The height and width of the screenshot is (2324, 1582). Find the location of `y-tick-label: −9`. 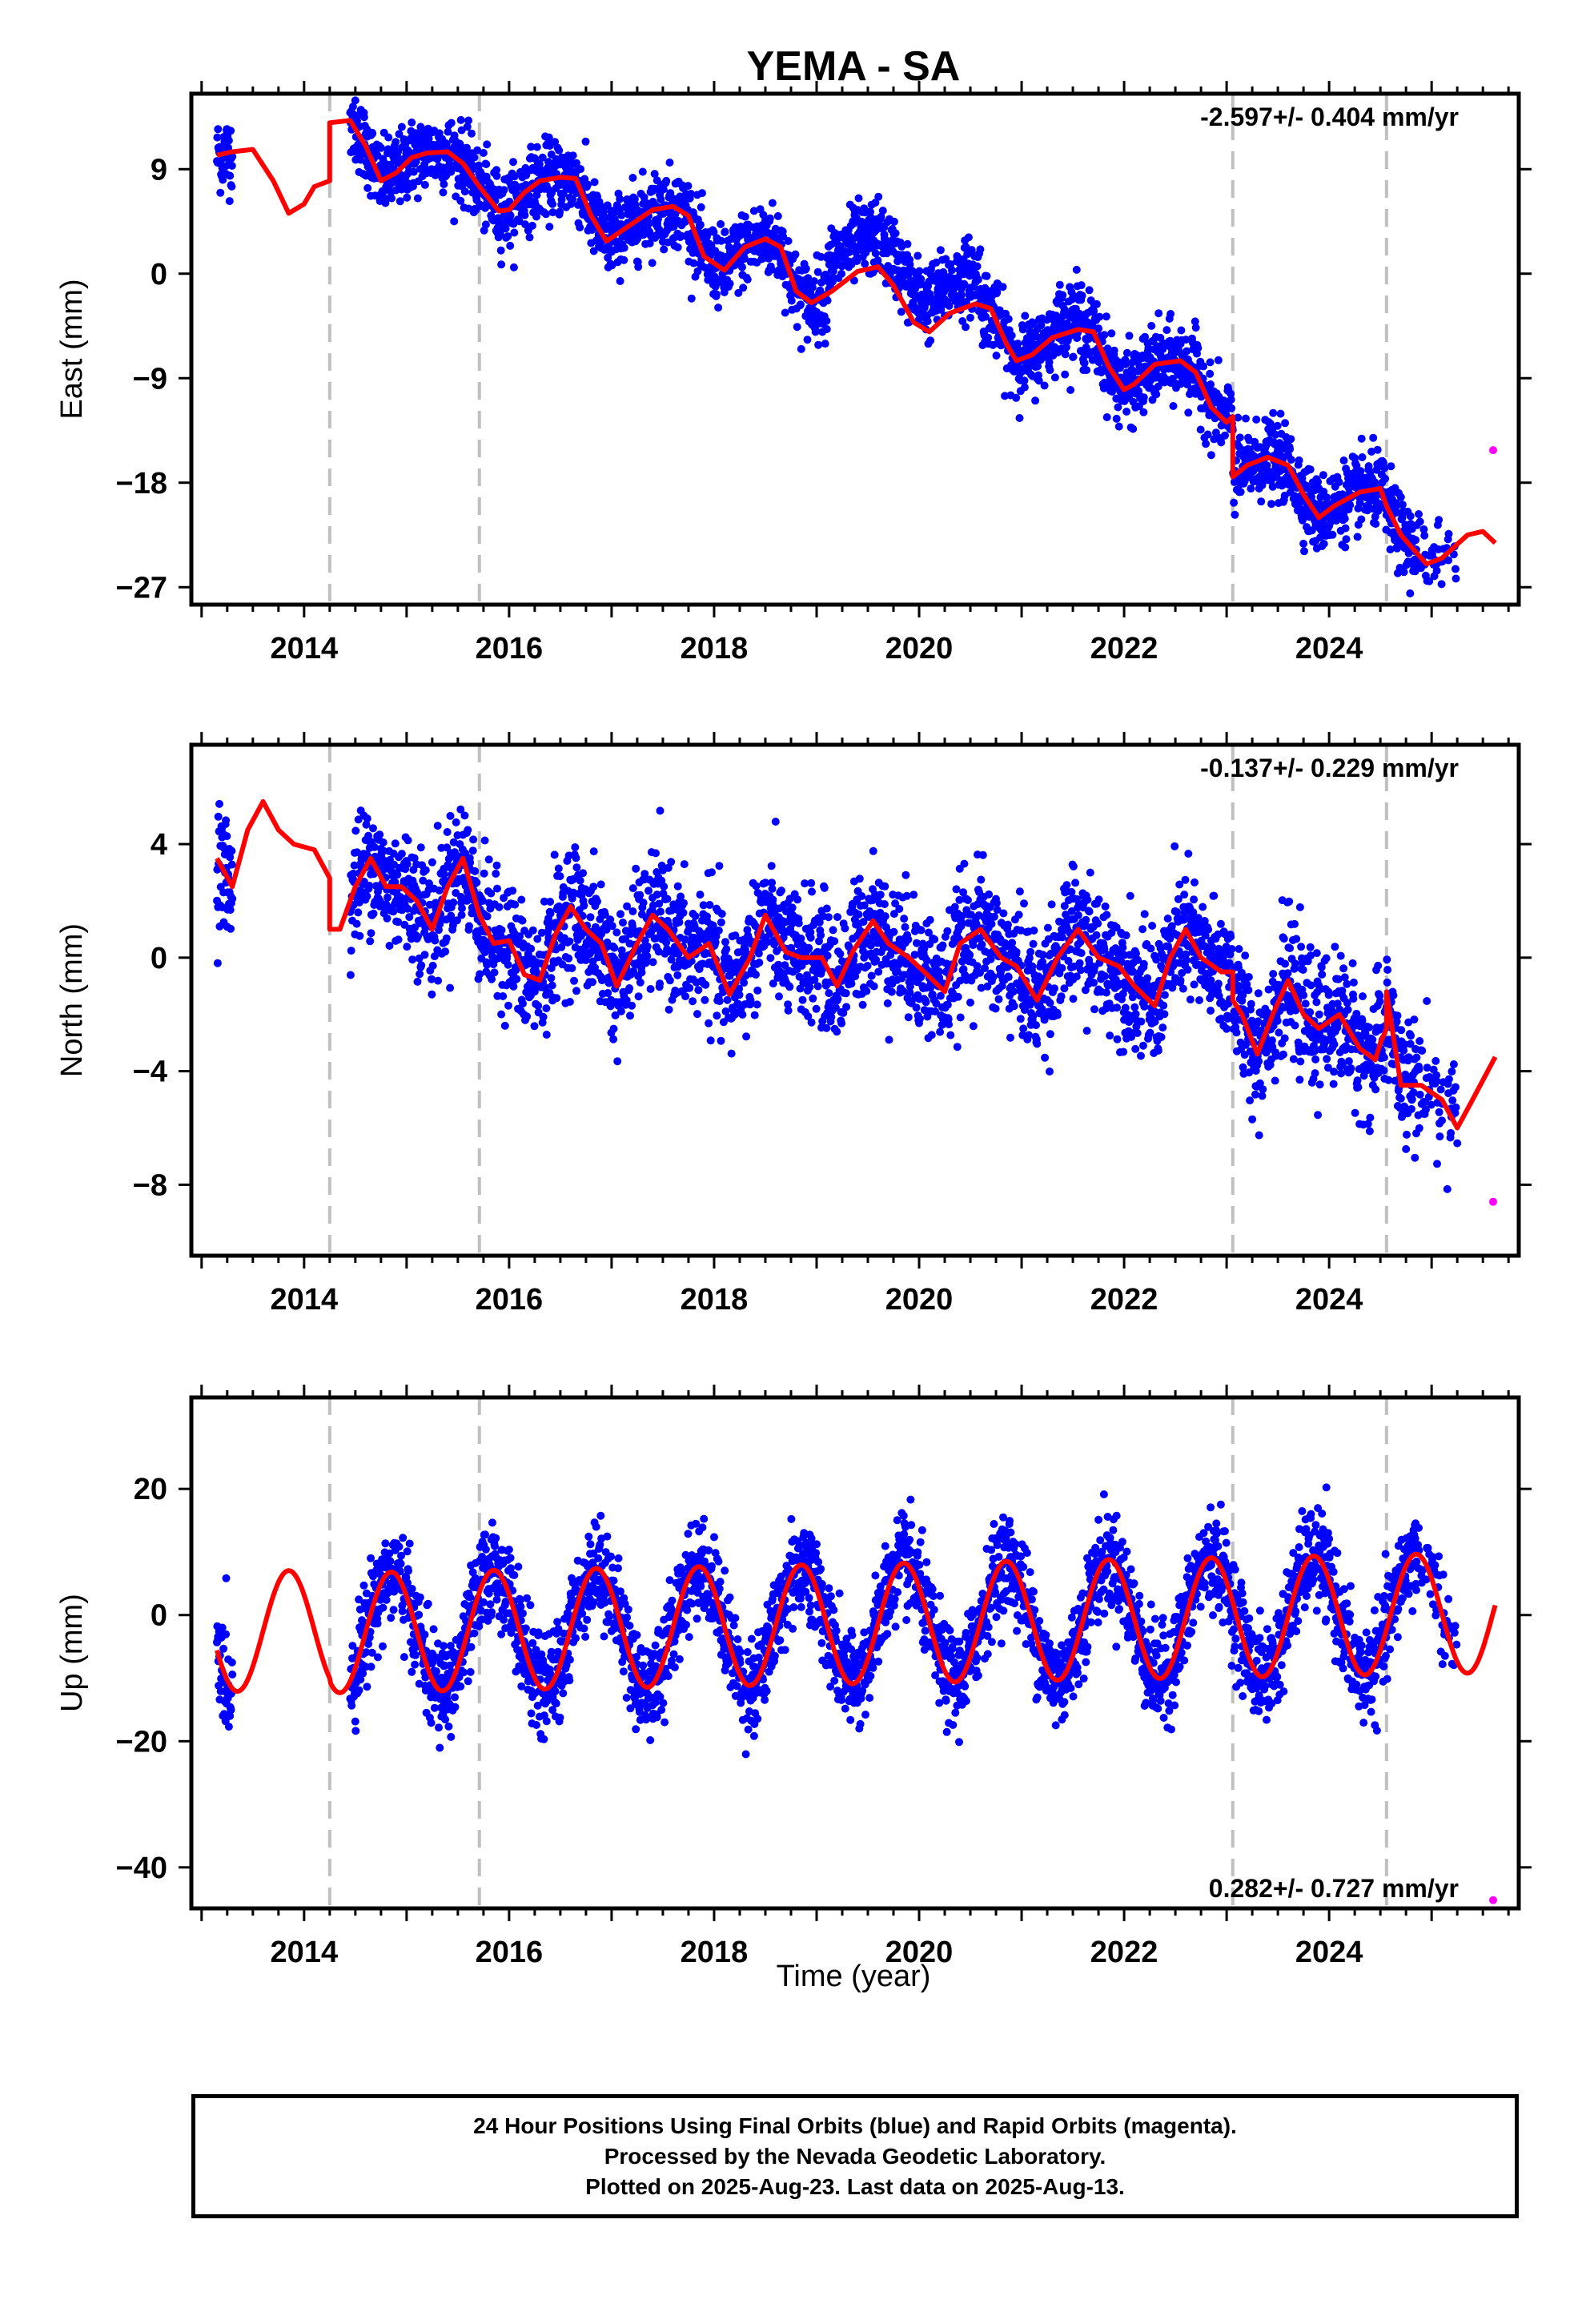

y-tick-label: −9 is located at coordinates (150, 379).